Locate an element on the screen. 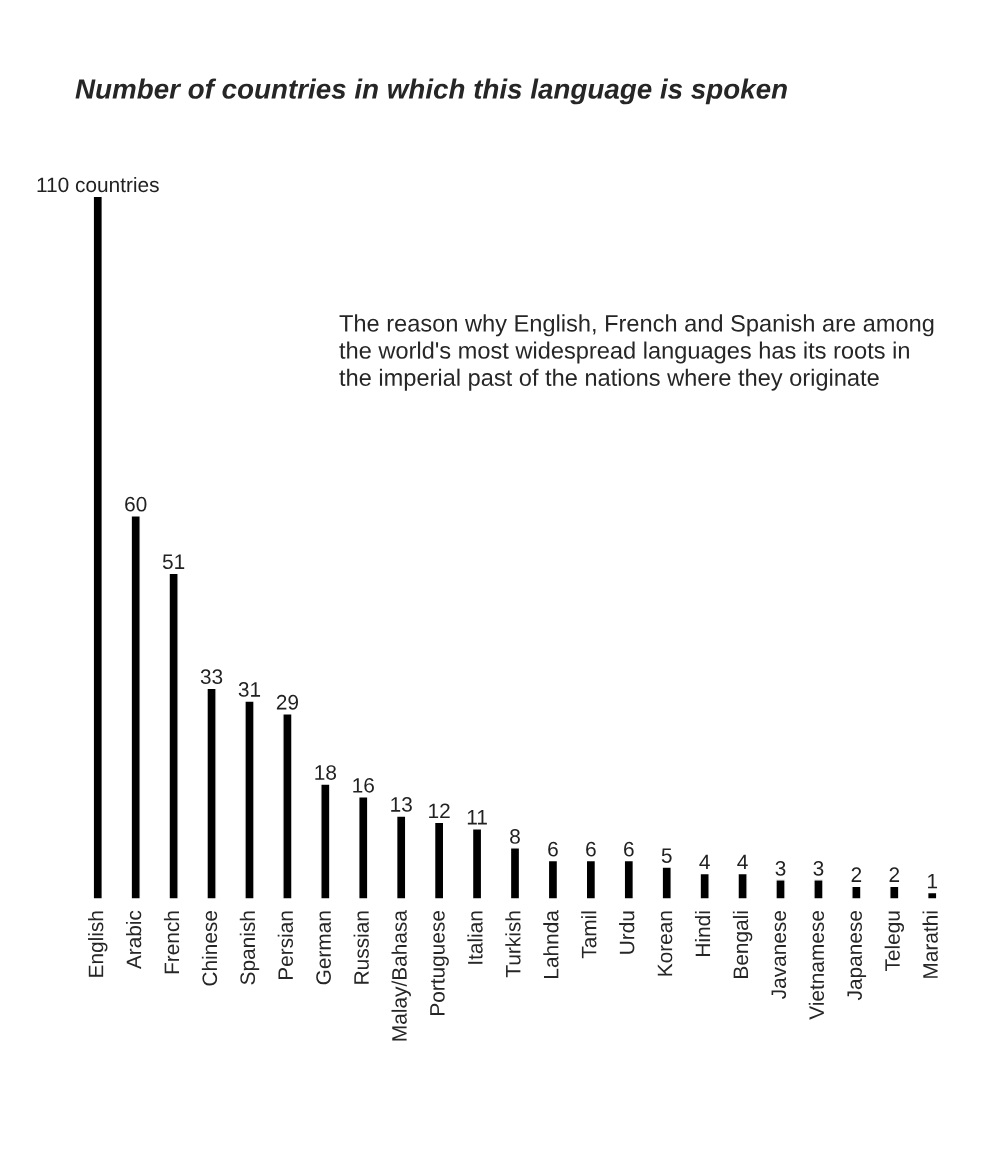  data-label: 16 is located at coordinates (363, 785).